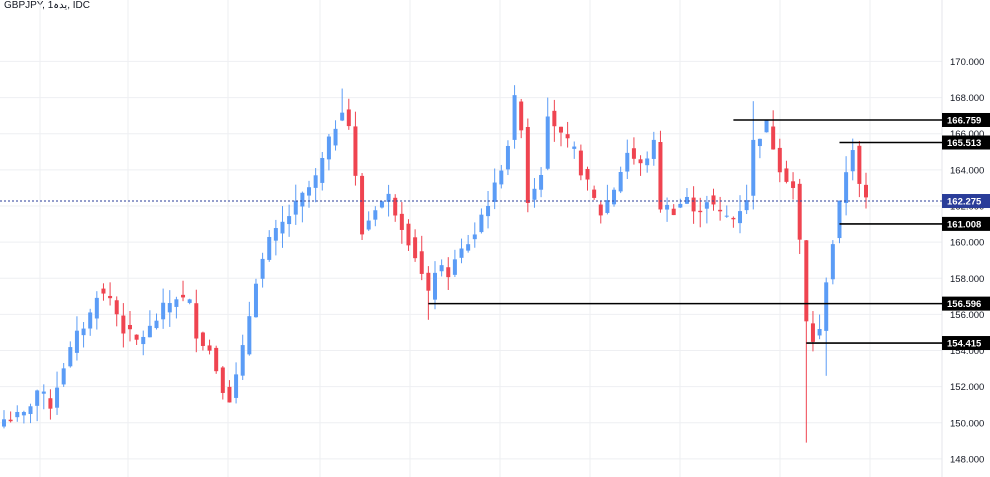 This screenshot has width=990, height=477. What do you see at coordinates (966, 201) in the screenshot?
I see `current-price-tag-bg` at bounding box center [966, 201].